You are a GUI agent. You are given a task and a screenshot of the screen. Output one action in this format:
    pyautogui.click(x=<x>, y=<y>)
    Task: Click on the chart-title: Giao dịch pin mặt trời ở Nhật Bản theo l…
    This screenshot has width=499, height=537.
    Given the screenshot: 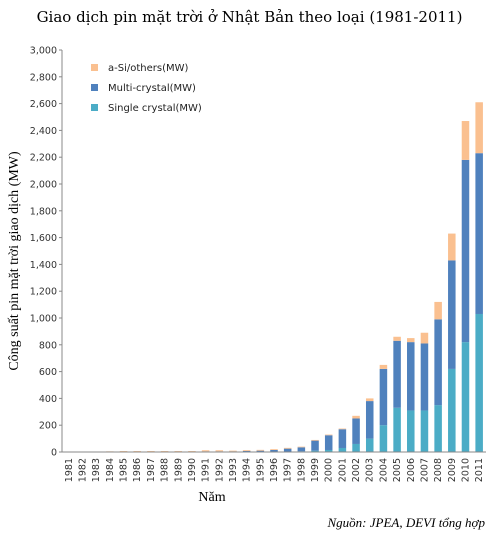 What is the action you would take?
    pyautogui.click(x=249, y=17)
    